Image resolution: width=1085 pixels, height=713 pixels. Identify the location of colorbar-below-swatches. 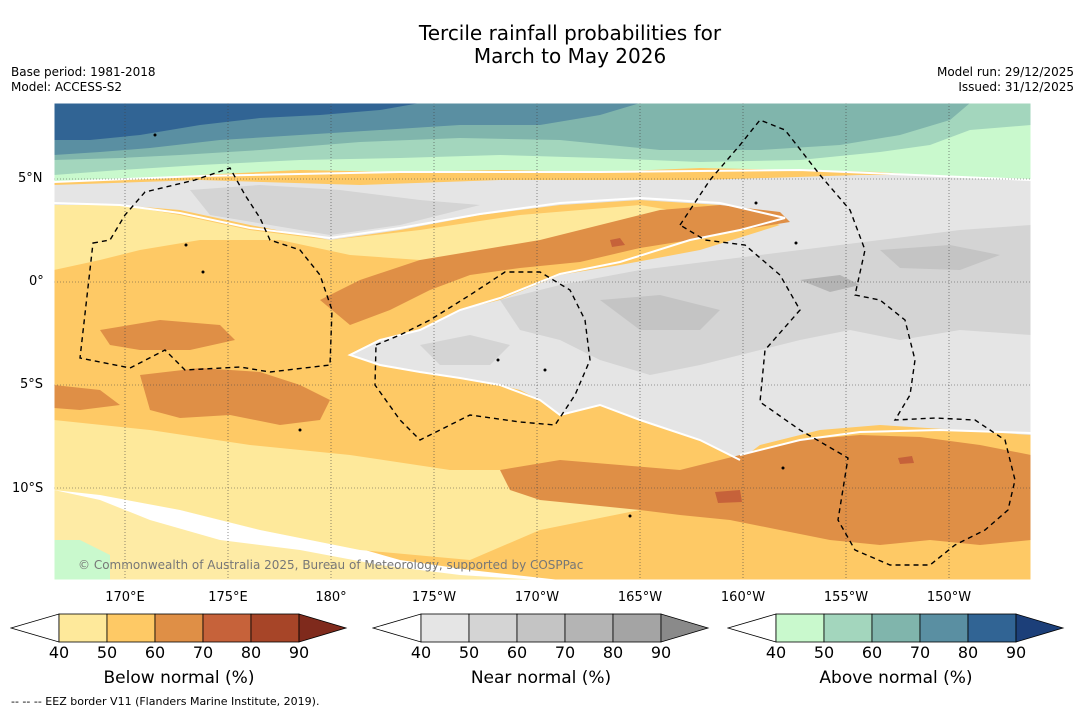
(179, 628).